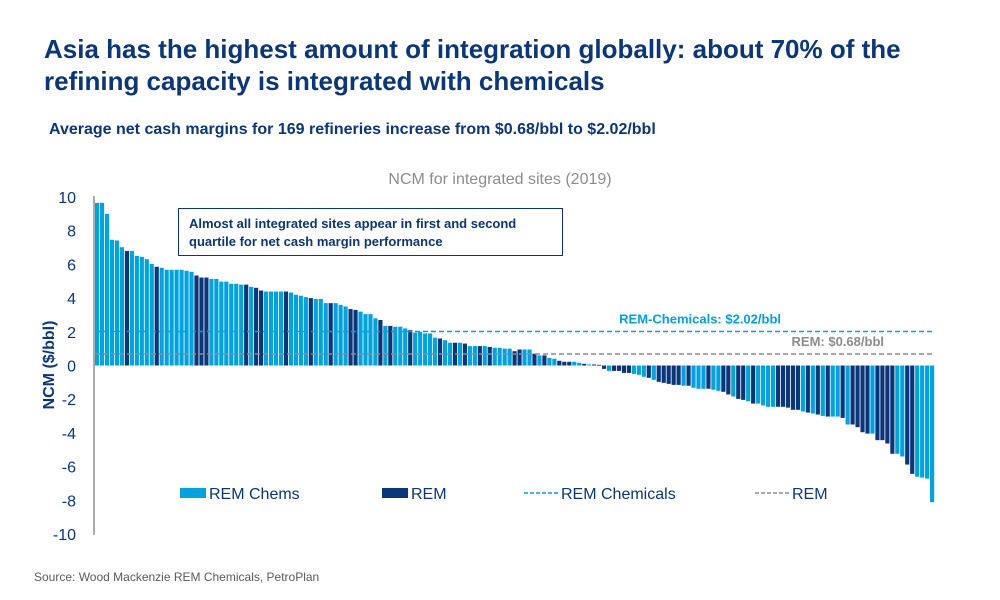  Describe the element at coordinates (69, 468) in the screenshot. I see `y-tick-label: -6` at that location.